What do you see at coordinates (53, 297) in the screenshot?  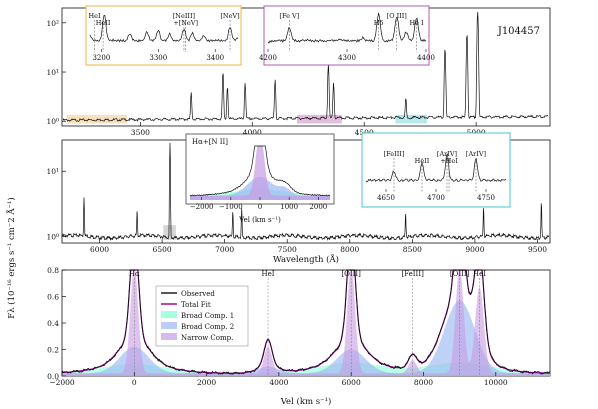 I see `y3-tick-label-0.6: 0.6` at bounding box center [53, 297].